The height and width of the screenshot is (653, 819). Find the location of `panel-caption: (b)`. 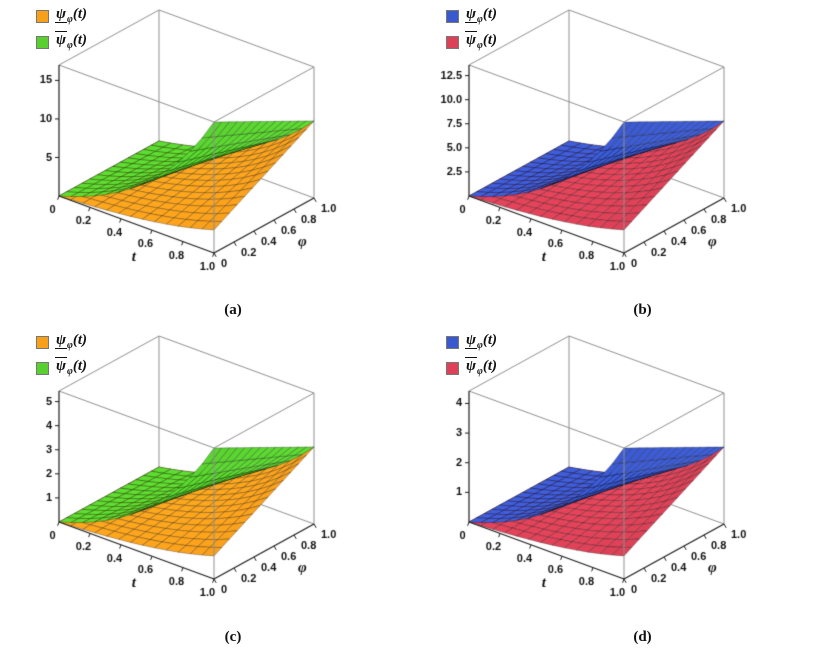

panel-caption: (b) is located at coordinates (642, 310).